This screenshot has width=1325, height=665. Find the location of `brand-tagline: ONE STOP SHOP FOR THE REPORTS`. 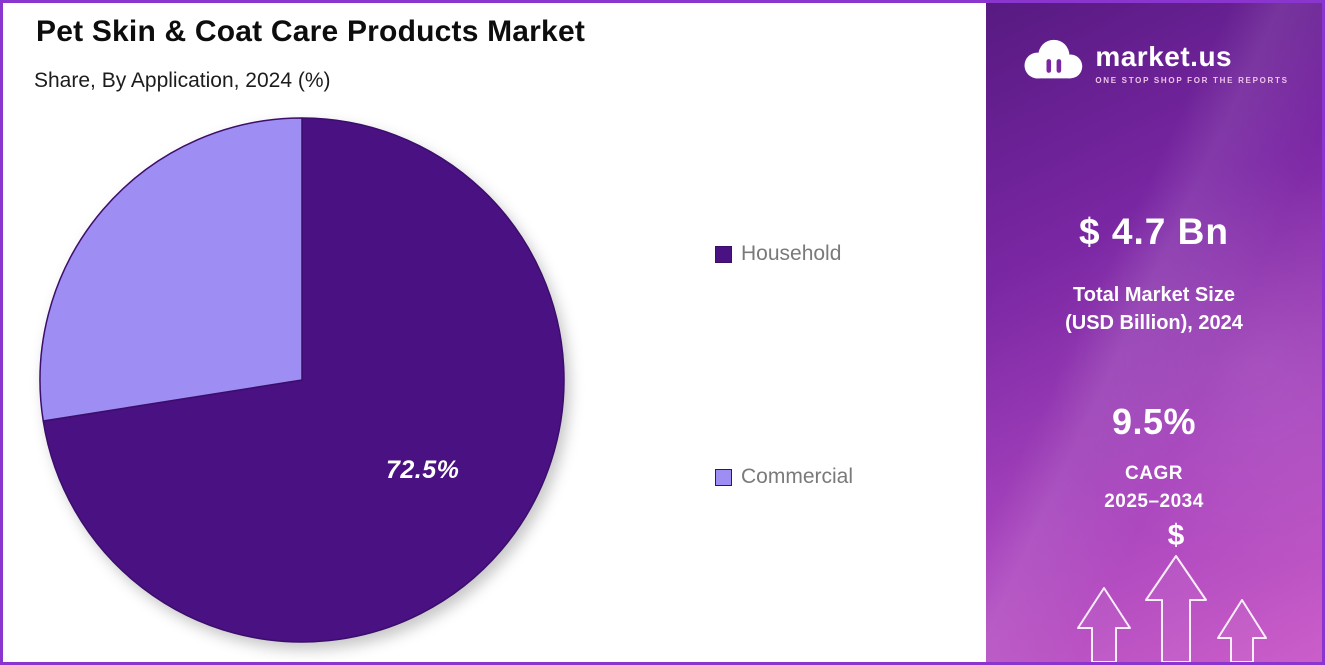

brand-tagline: ONE STOP SHOP FOR THE REPORTS is located at coordinates (1192, 80).